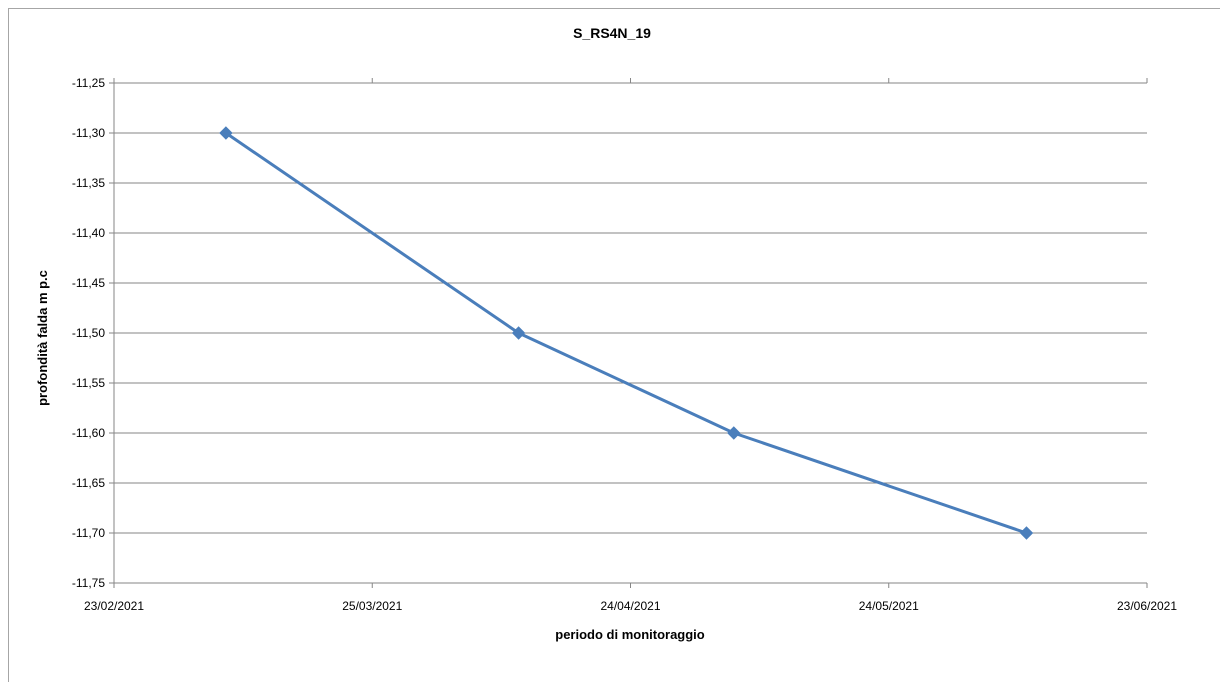 Image resolution: width=1222 pixels, height=684 pixels. What do you see at coordinates (1147, 606) in the screenshot?
I see `x-tick-label: 23/06/2021` at bounding box center [1147, 606].